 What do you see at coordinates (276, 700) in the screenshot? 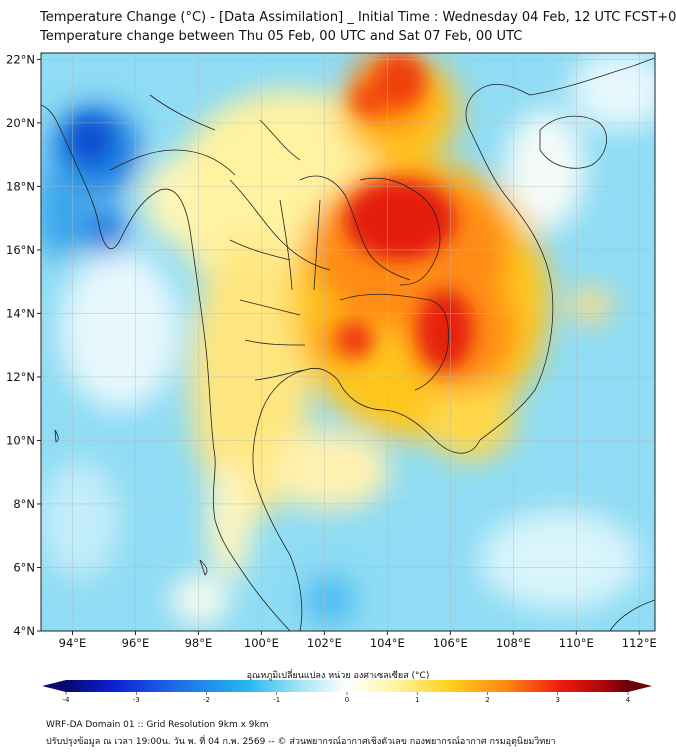
I see `colorbar-tick-label: -1` at bounding box center [276, 700].